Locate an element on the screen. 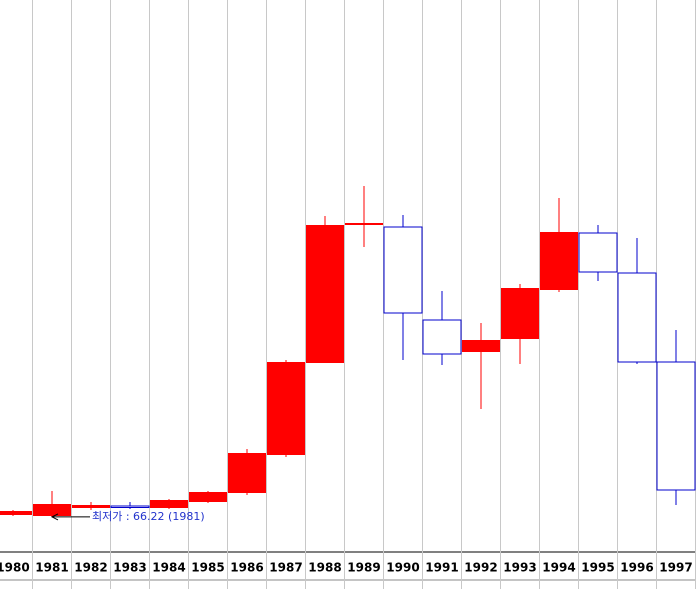 Image resolution: width=696 pixels, height=589 pixels. x-tick-label: 1983 is located at coordinates (129, 568).